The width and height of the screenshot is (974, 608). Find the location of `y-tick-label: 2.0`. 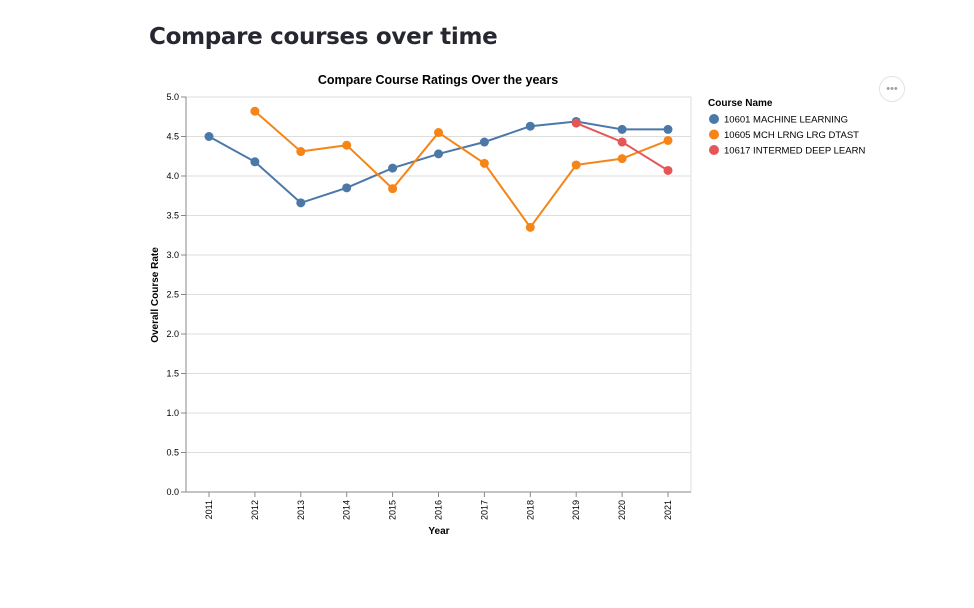

y-tick-label: 2.0 is located at coordinates (172, 334).